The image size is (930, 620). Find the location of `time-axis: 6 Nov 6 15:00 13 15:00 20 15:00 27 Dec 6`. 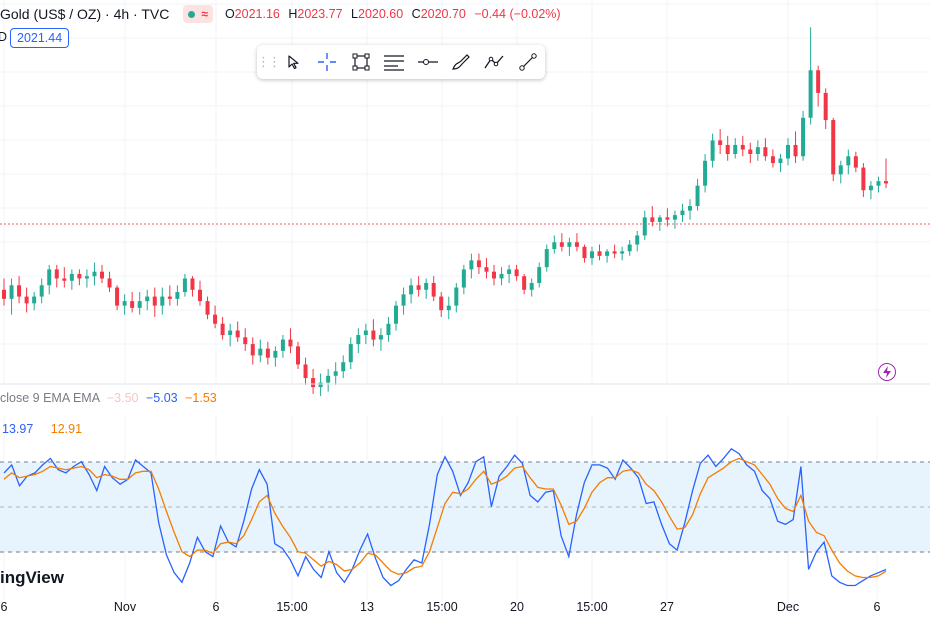

time-axis: 6 Nov 6 15:00 13 15:00 20 15:00 27 Dec 6 is located at coordinates (465, 607).